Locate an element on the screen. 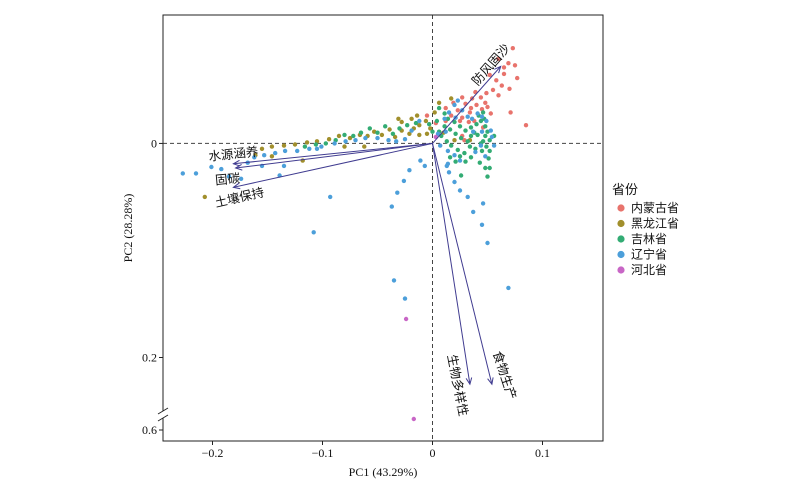  legend-label: 吉林省 is located at coordinates (649, 239).